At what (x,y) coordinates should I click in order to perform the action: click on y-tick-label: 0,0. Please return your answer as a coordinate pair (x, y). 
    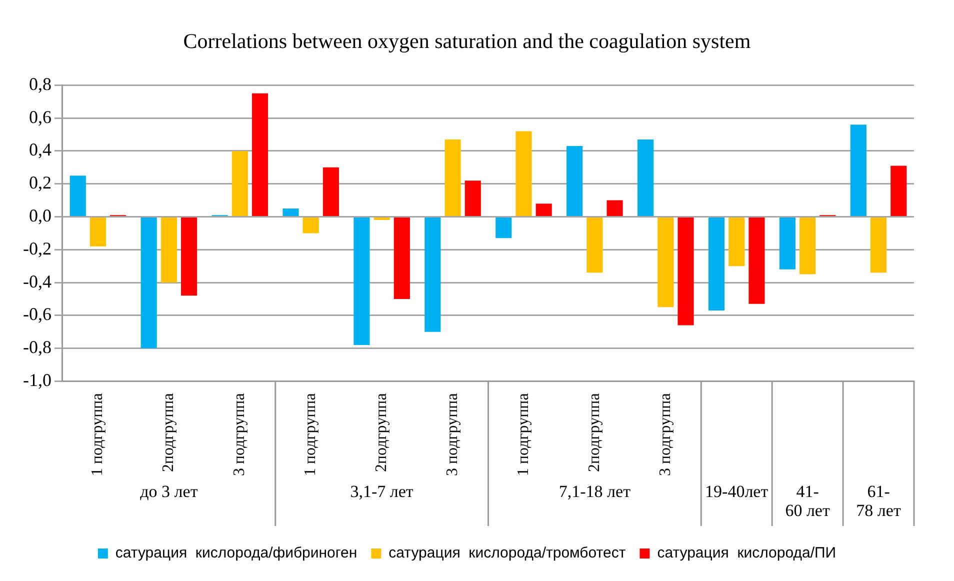
    Looking at the image, I should click on (40, 215).